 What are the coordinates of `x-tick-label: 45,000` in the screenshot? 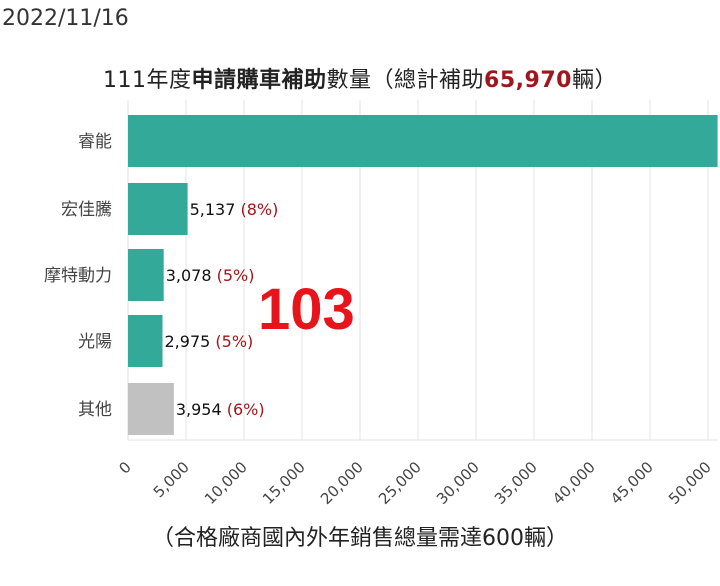 It's located at (632, 483).